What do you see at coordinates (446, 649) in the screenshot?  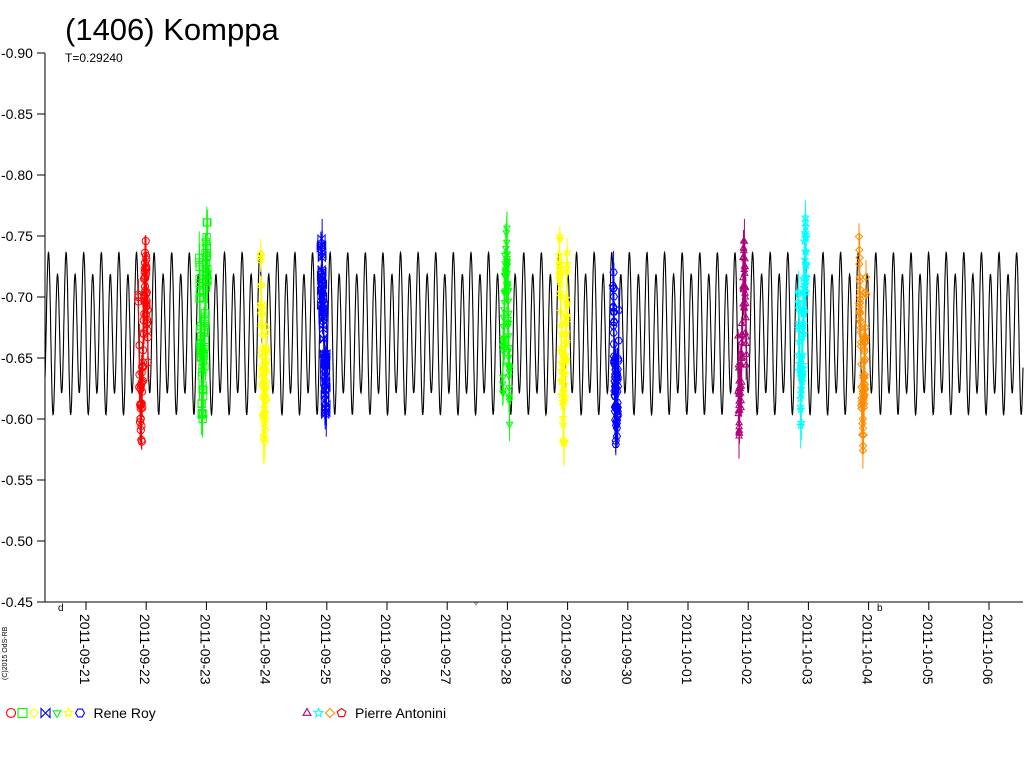 I see `x-tick-label: 2011-09-27` at bounding box center [446, 649].